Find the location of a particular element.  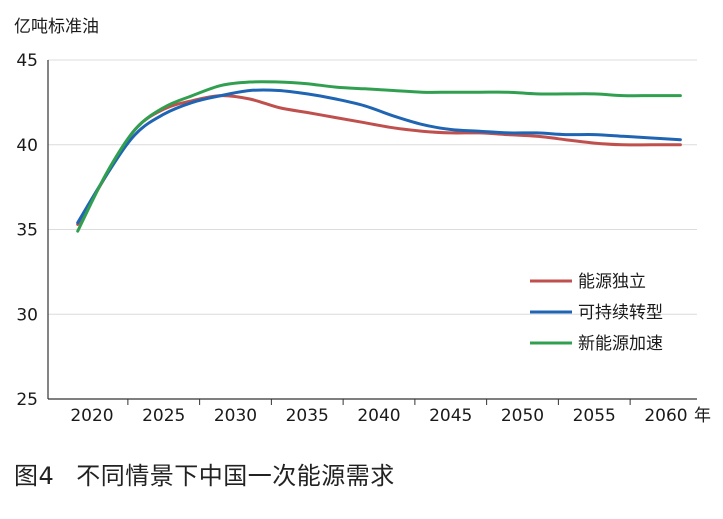

legend-label-2: 可持续转型 is located at coordinates (620, 313).